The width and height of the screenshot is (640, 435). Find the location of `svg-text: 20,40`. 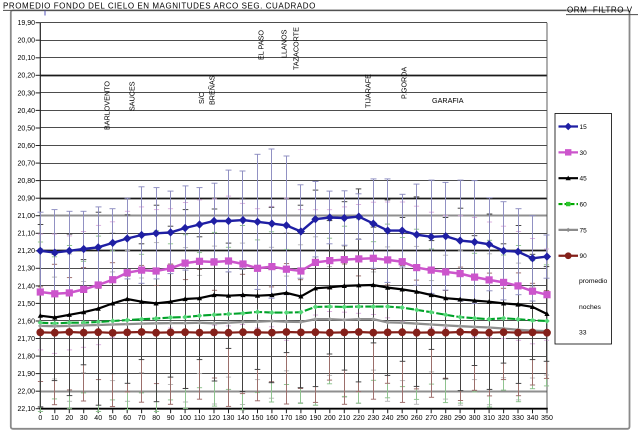

svg-text: 20,40 is located at coordinates (26, 111).